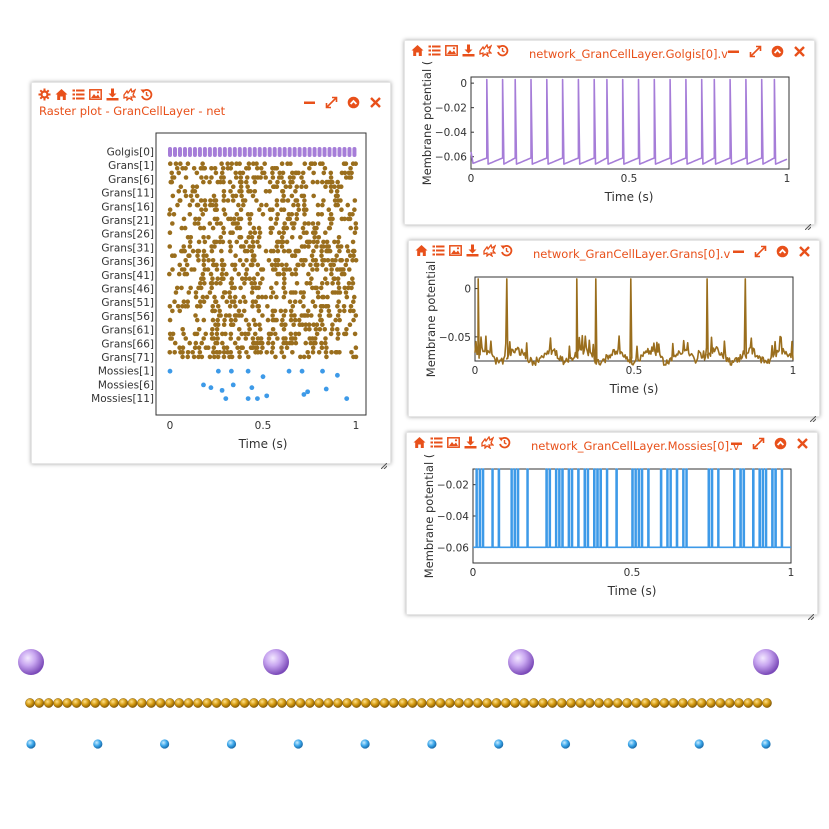 The width and height of the screenshot is (829, 829). Describe the element at coordinates (44, 94) in the screenshot. I see `gear-icon` at that location.